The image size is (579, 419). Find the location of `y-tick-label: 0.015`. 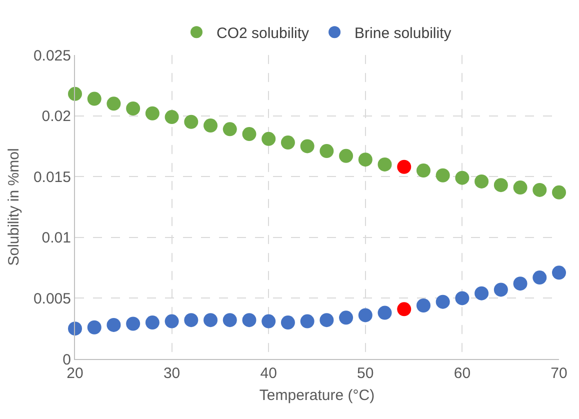

y-tick-label: 0.015 is located at coordinates (52, 177).